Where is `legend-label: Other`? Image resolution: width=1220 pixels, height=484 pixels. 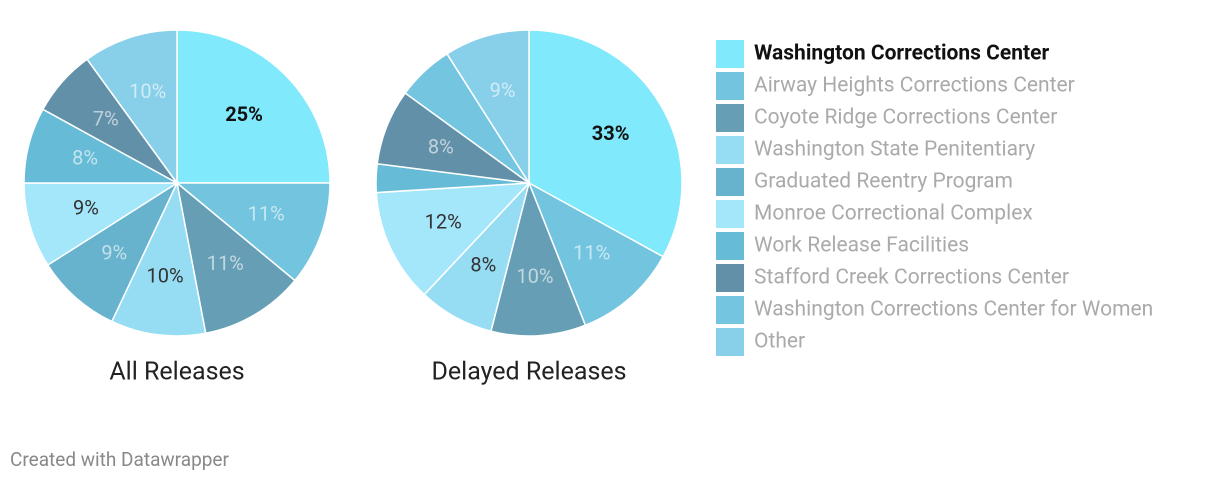
legend-label: Other is located at coordinates (779, 342).